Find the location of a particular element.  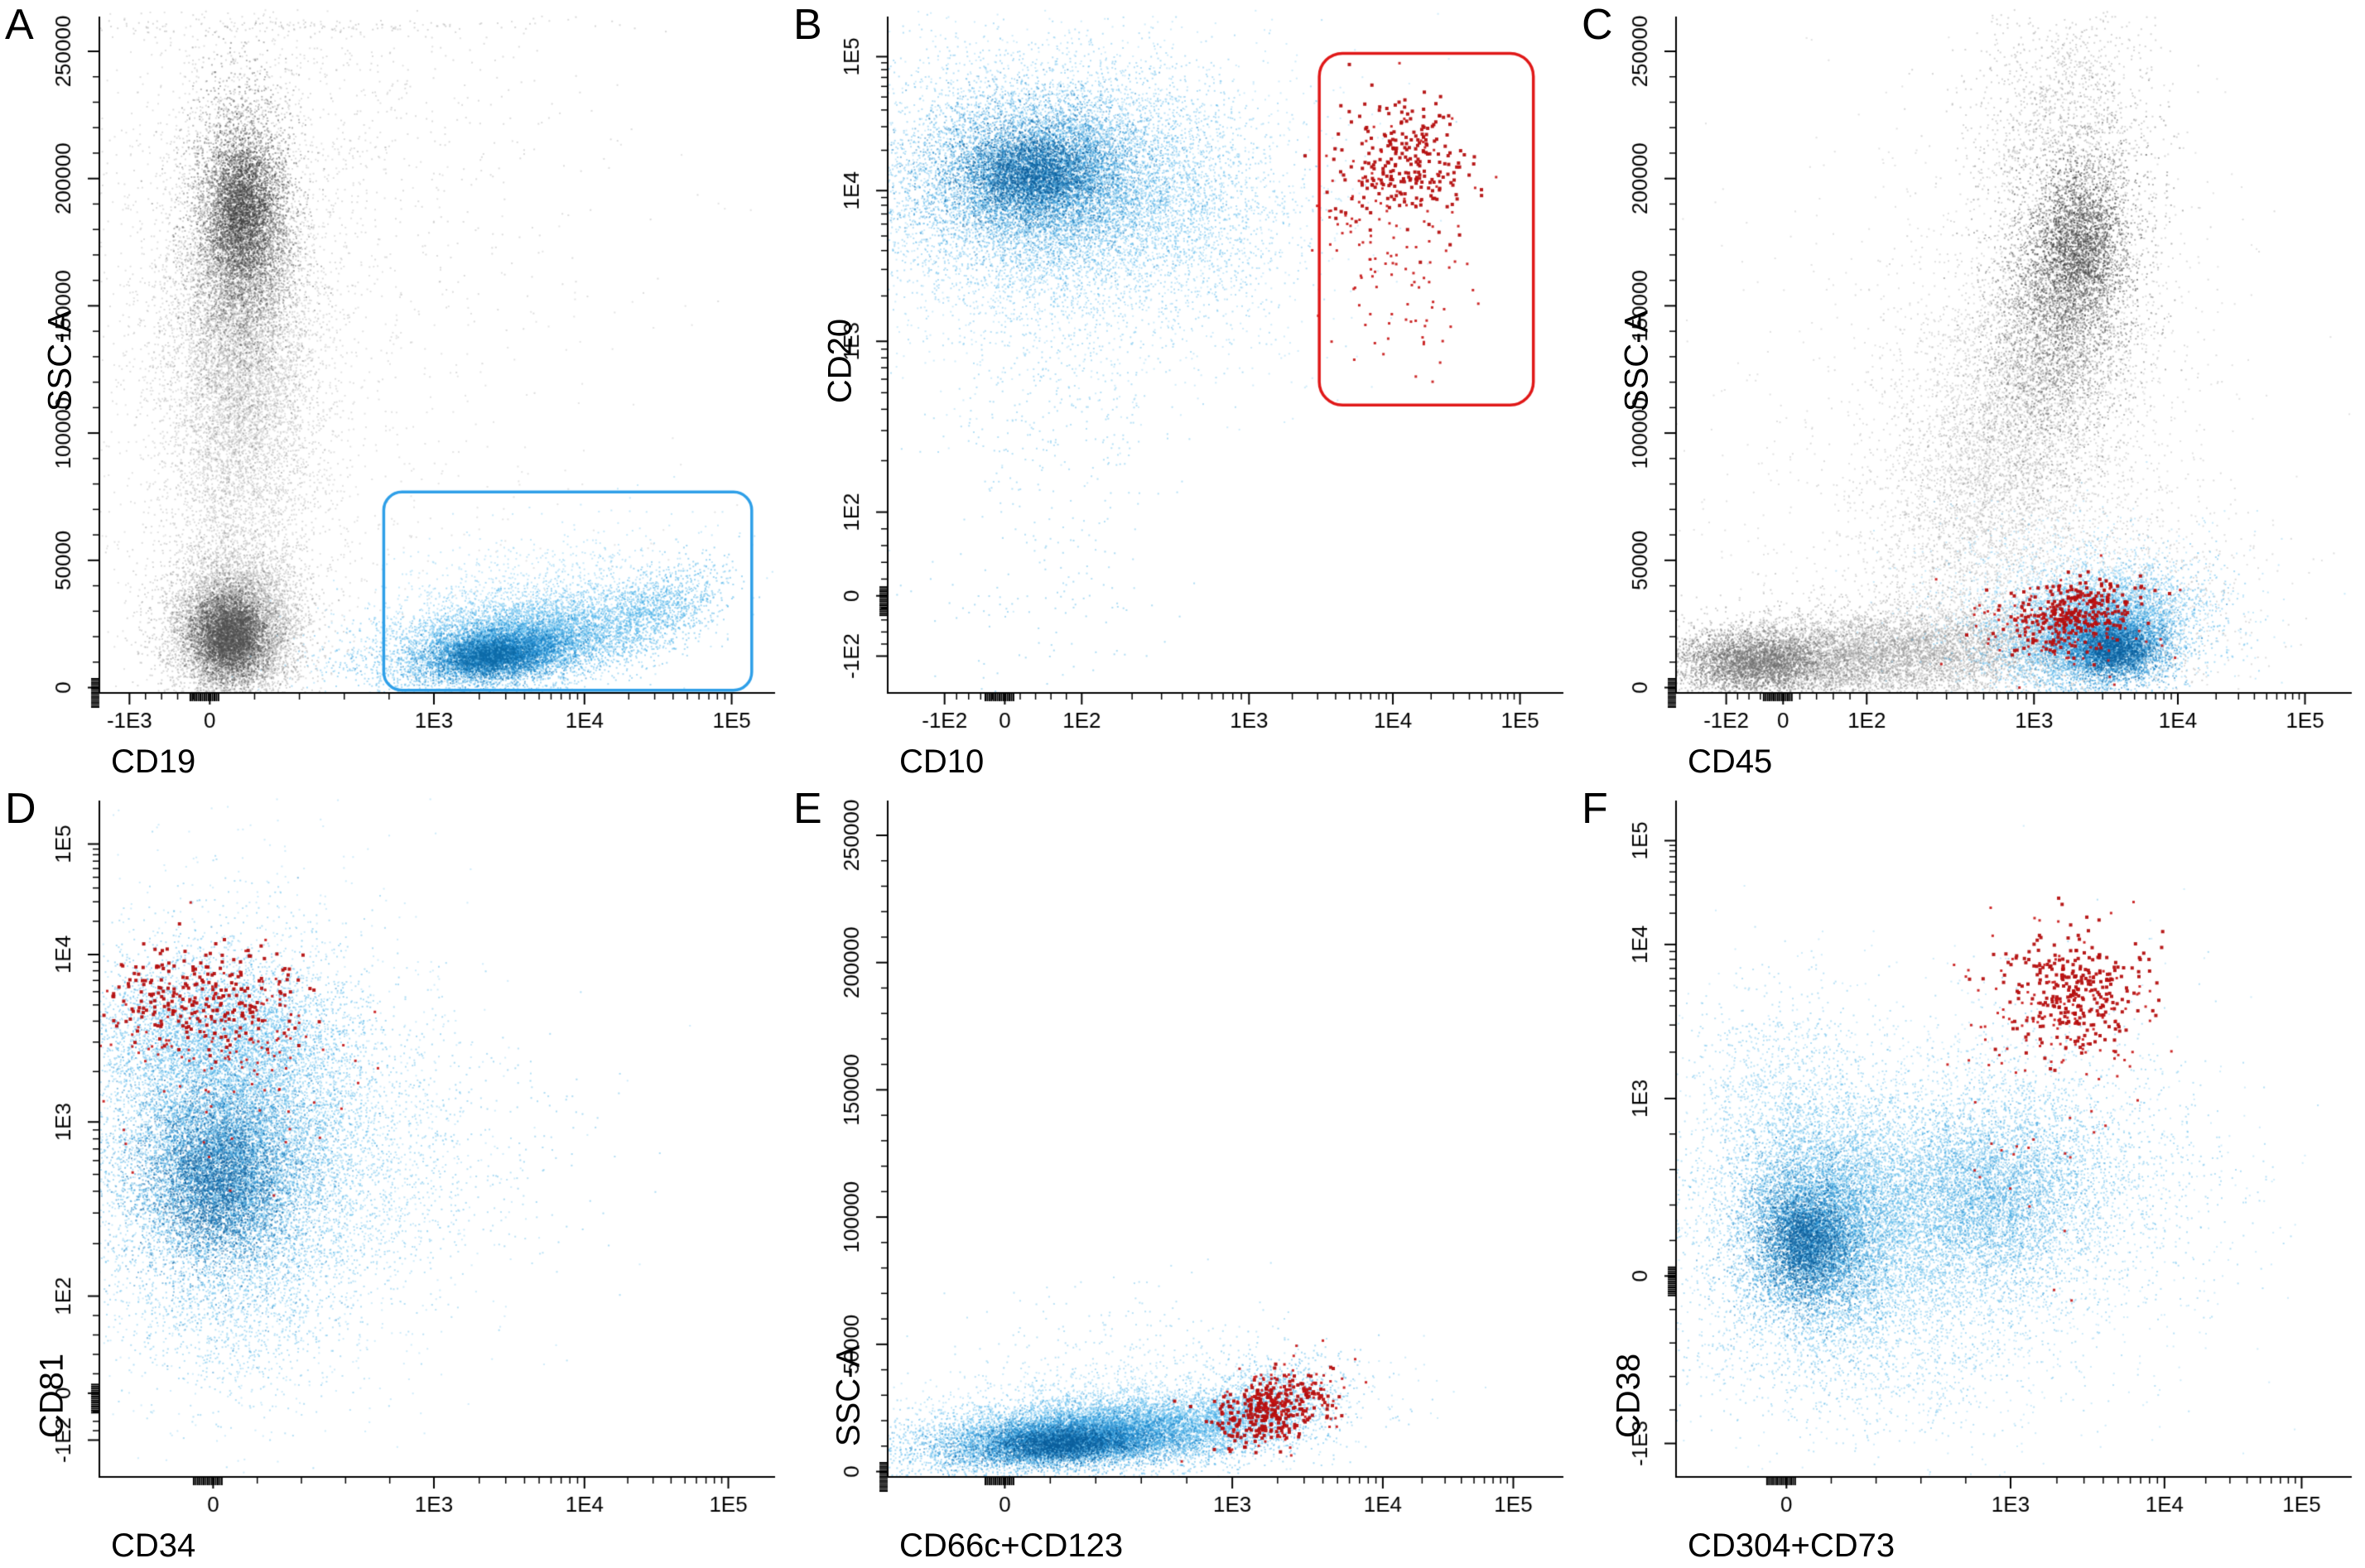

panel-A-y-axis-label: SSC-A is located at coordinates (60, 360).